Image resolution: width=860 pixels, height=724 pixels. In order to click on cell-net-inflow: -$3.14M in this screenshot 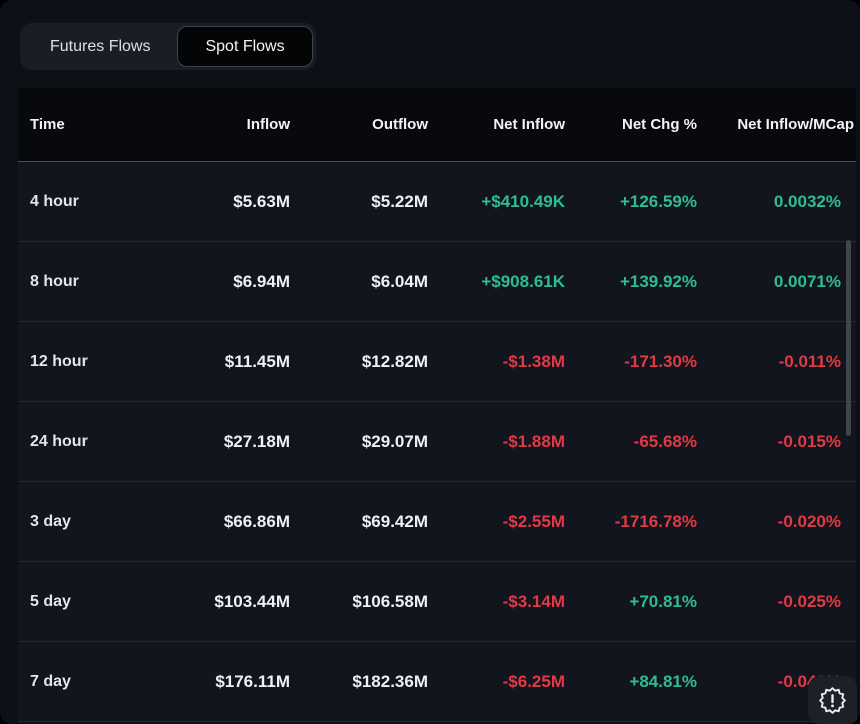, I will do `click(533, 601)`.